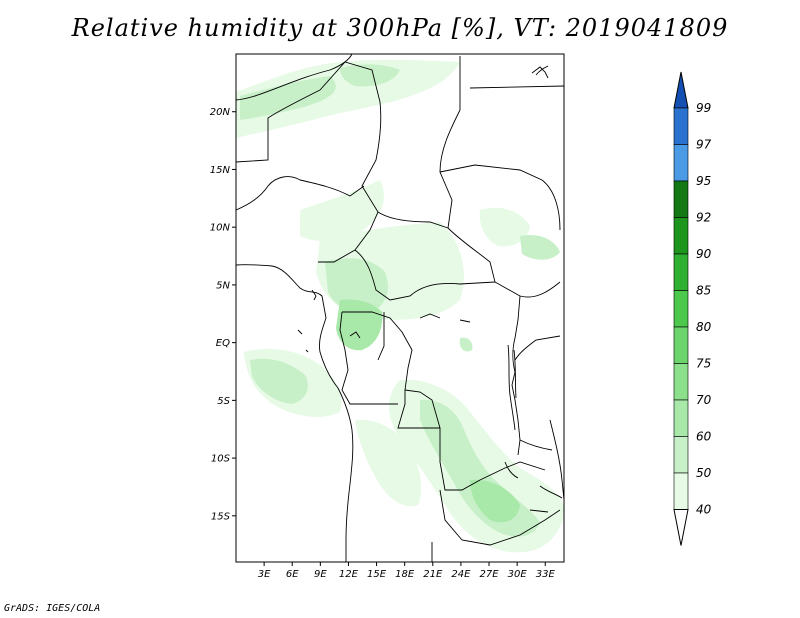 The width and height of the screenshot is (800, 618). Describe the element at coordinates (704, 327) in the screenshot. I see `colorbar-label: 80` at that location.